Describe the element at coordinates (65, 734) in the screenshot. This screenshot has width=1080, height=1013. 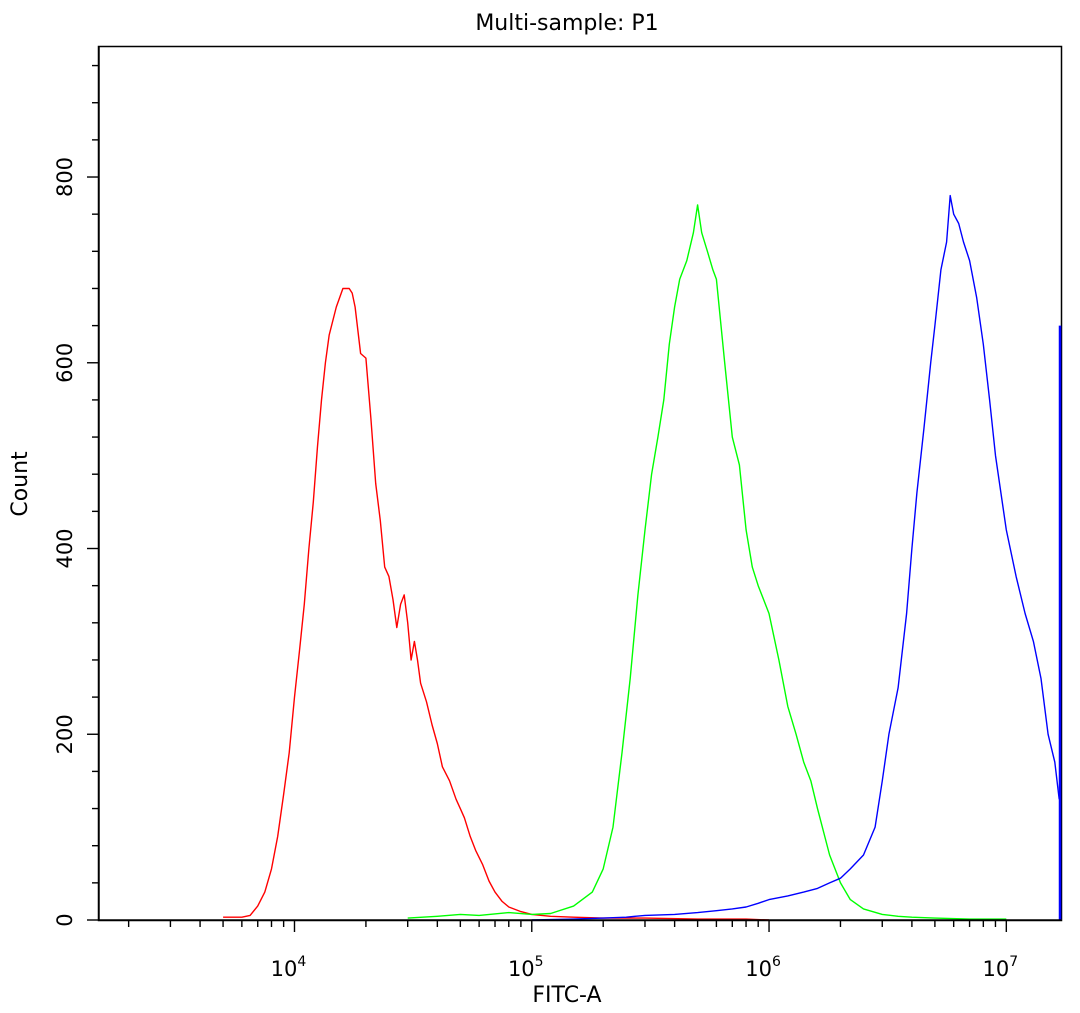
I see `y-tick-label: 200` at that location.